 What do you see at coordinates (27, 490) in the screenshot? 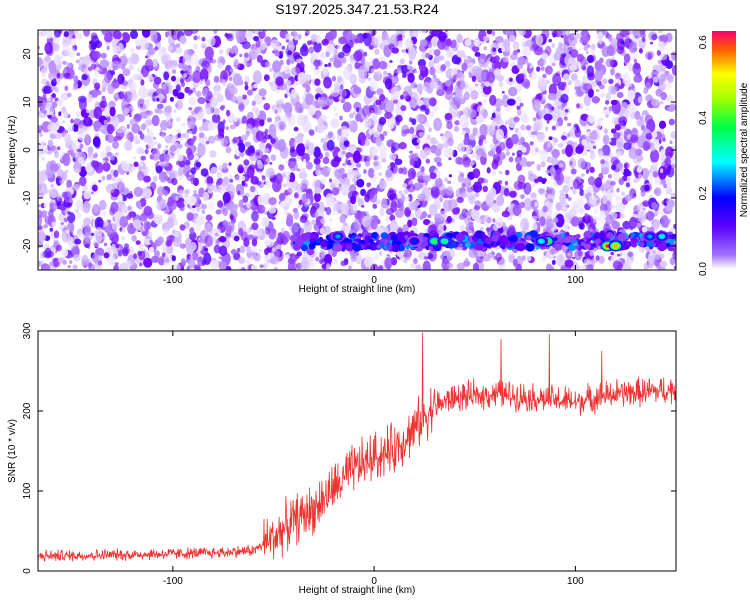
I see `y-tick-label: 100` at bounding box center [27, 490].